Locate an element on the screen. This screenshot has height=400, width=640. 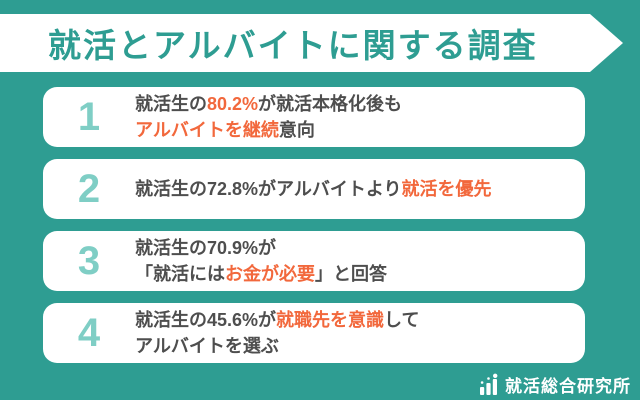
survey-finding-row: 2 就活生の72.8%がアルバイトより就活を優先 is located at coordinates (314, 189).